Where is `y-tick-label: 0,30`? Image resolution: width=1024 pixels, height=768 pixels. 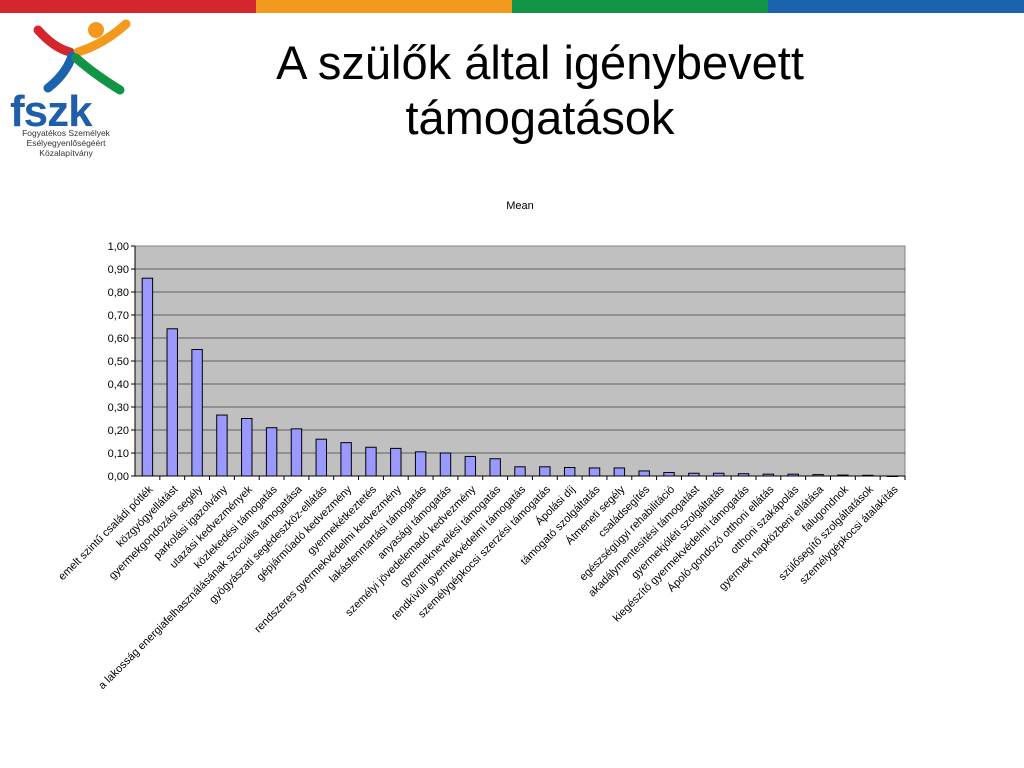 y-tick-label: 0,30 is located at coordinates (118, 408).